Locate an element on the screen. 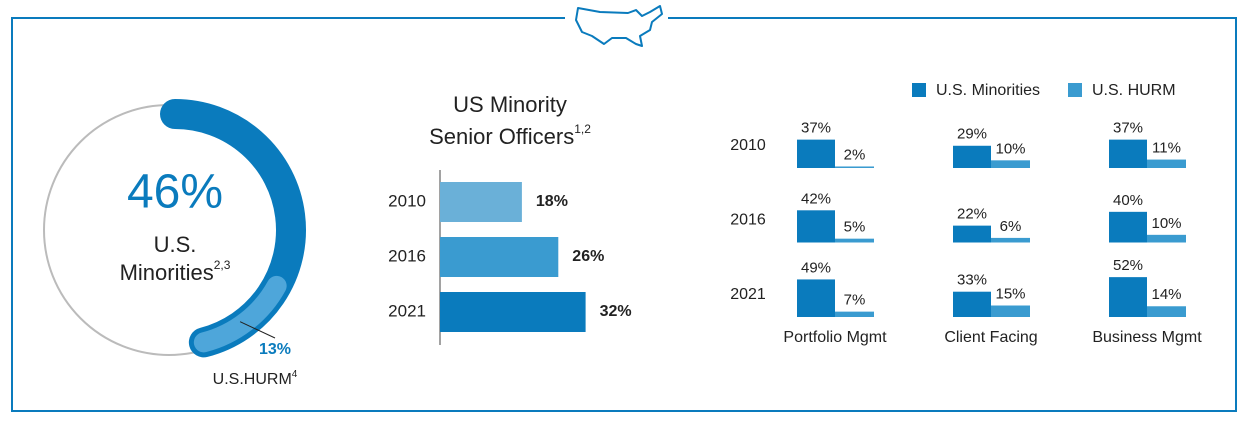 The width and height of the screenshot is (1248, 422). main-label-superscript: 2,3 is located at coordinates (222, 265).